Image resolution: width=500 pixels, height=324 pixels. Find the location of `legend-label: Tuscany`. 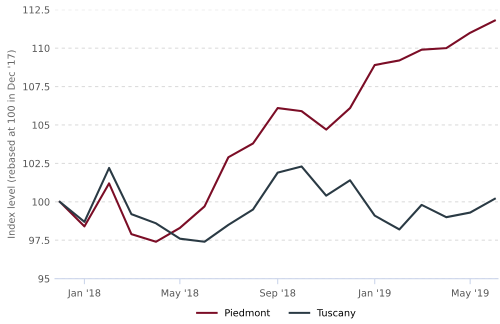

legend-label: Tuscany is located at coordinates (336, 313).